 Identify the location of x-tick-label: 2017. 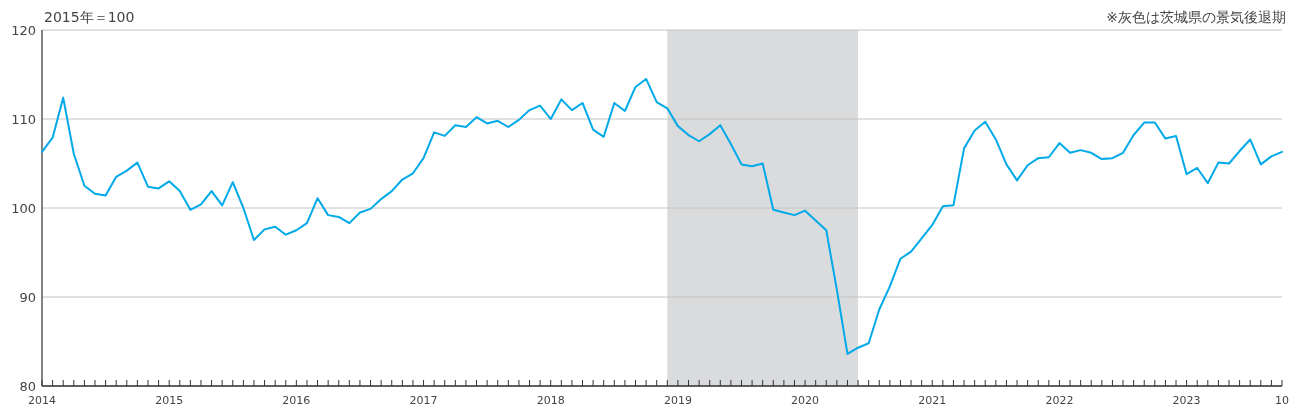
(423, 400).